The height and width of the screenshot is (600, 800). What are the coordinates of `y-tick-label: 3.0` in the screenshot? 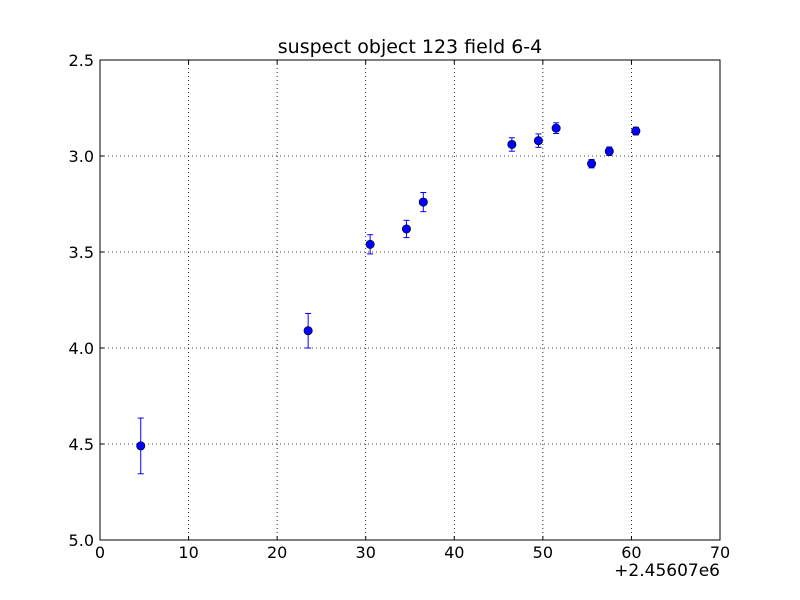 It's located at (81, 156).